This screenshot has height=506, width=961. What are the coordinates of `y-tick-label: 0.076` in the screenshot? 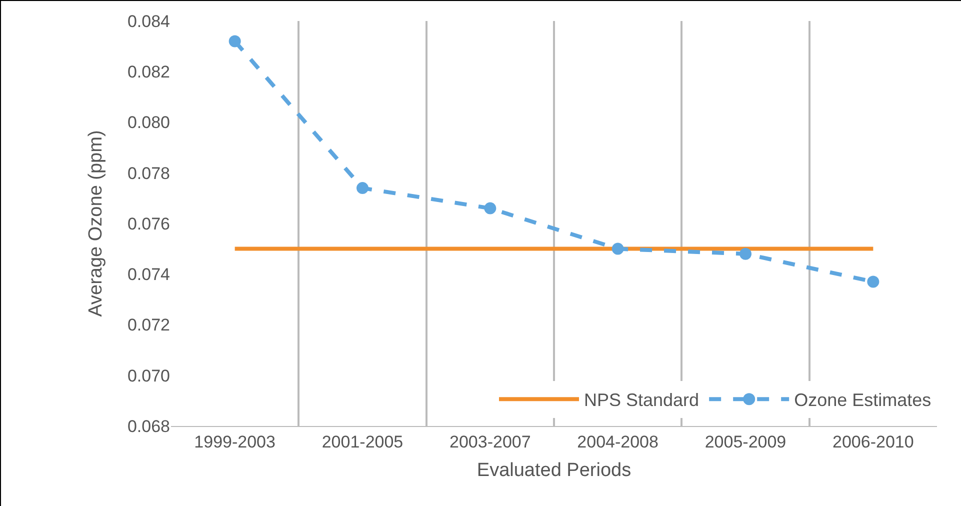 It's located at (148, 224).